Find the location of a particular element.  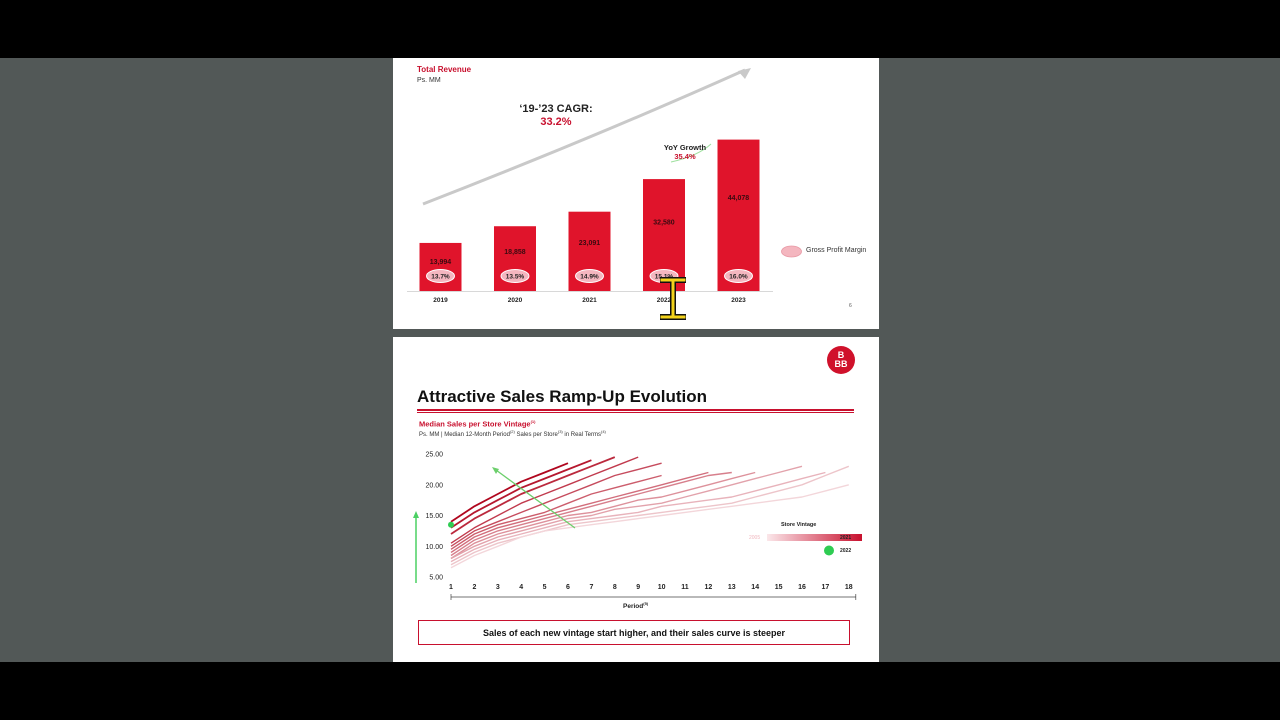

revenue-bar-value: 44,078 is located at coordinates (739, 198).